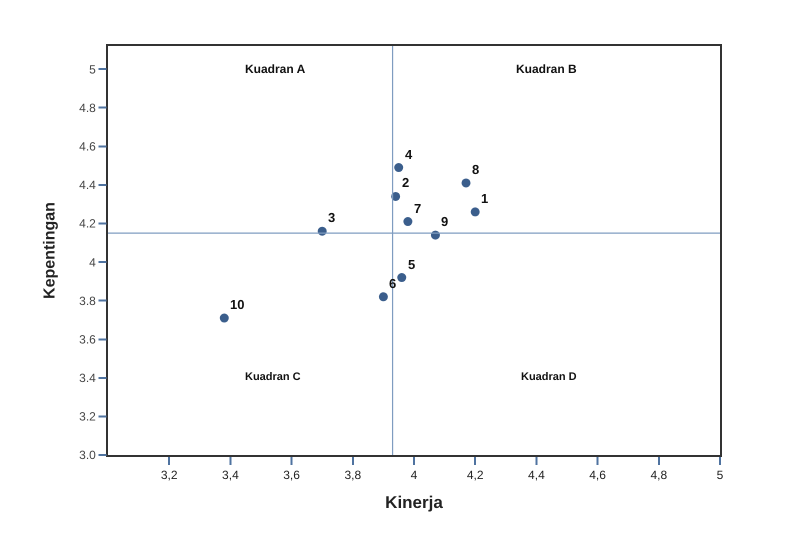 This screenshot has width=788, height=535. What do you see at coordinates (273, 377) in the screenshot?
I see `annotation: Kuadran C` at bounding box center [273, 377].